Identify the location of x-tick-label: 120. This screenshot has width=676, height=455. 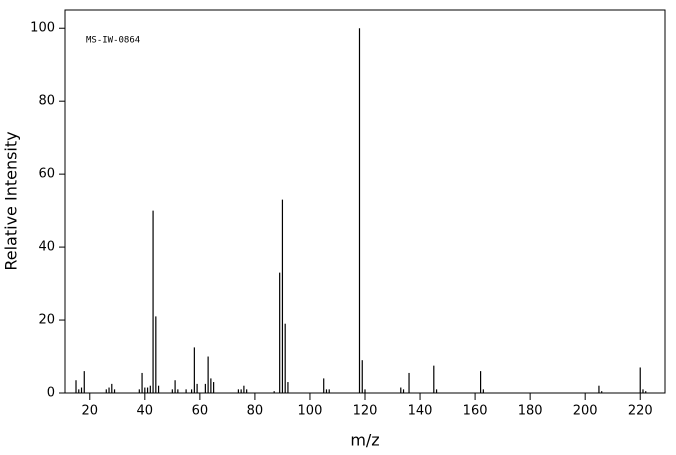
(365, 411).